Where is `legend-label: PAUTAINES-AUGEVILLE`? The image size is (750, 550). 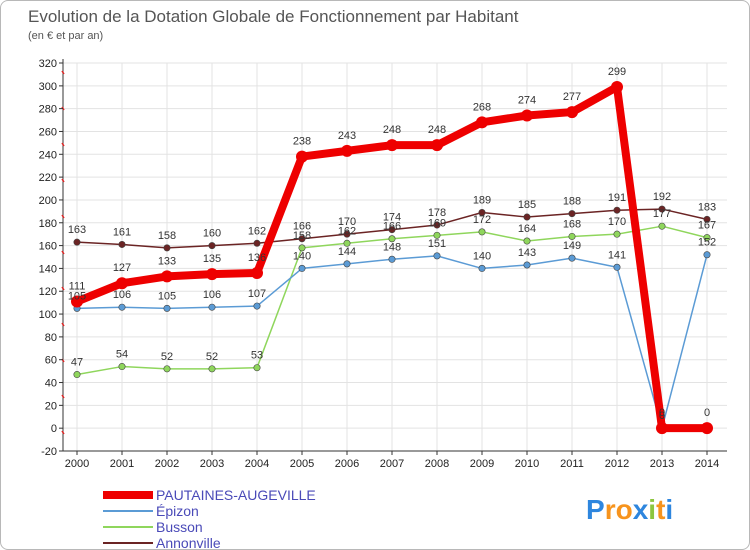
legend-label: PAUTAINES-AUGEVILLE is located at coordinates (236, 495).